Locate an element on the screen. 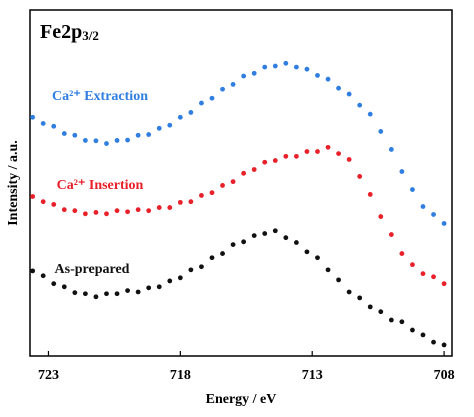 This screenshot has height=417, width=474. chart-title: Fe2p3/2 is located at coordinates (69, 32).